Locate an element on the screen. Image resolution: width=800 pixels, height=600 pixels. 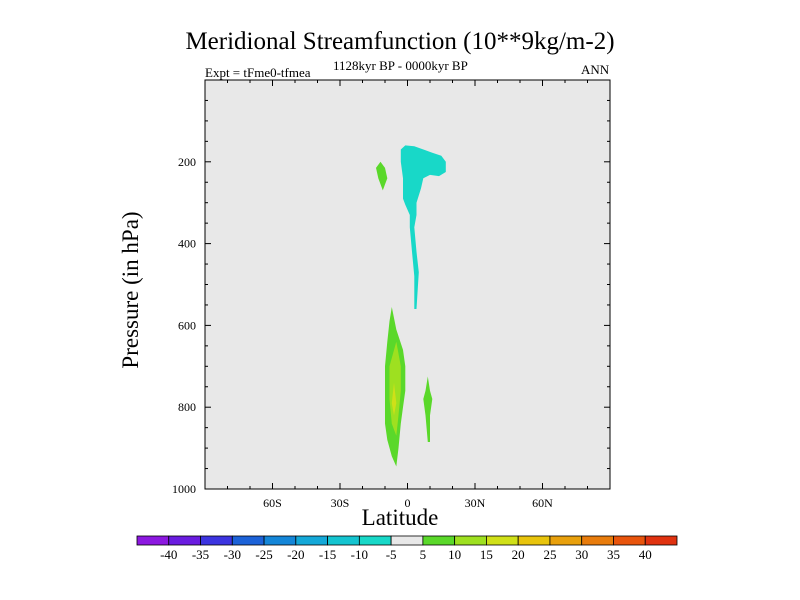
chart-title: Meridional Streamfunction (10**9kg/m-2) is located at coordinates (400, 41).